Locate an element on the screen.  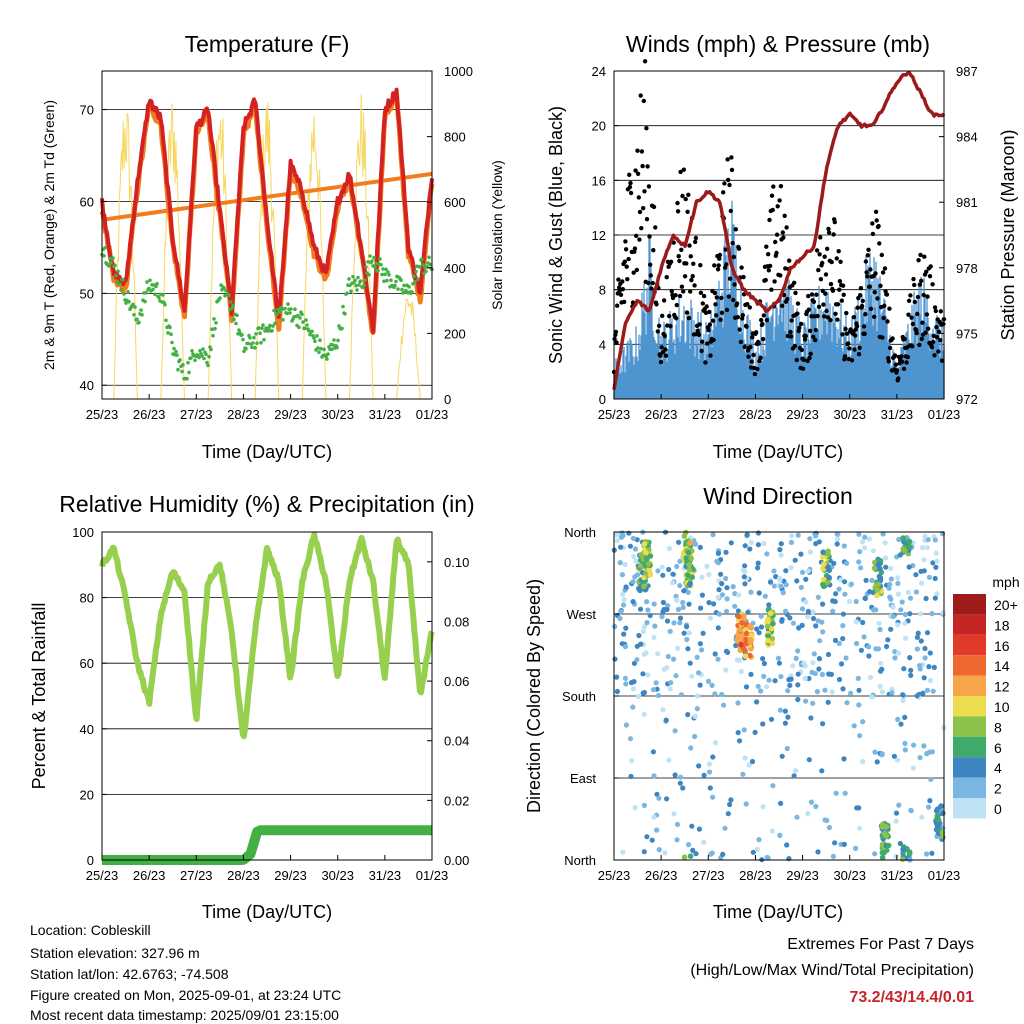
temperature-ylabel-left: 2m & 9m T (Red, Orange) & 2m Td (Green) is located at coordinates (49, 235).